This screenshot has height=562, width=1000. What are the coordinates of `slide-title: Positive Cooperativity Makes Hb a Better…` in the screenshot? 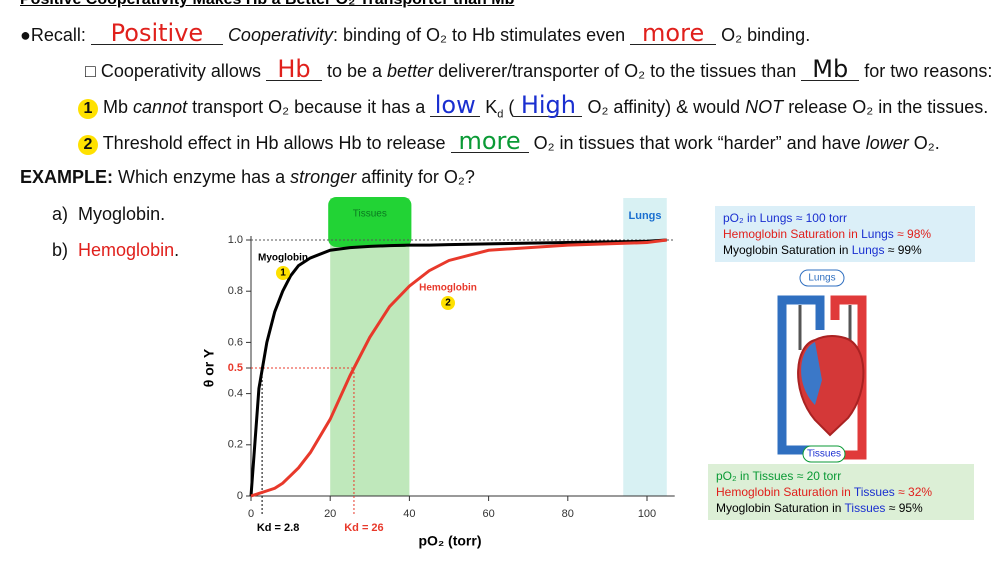 It's located at (267, 4).